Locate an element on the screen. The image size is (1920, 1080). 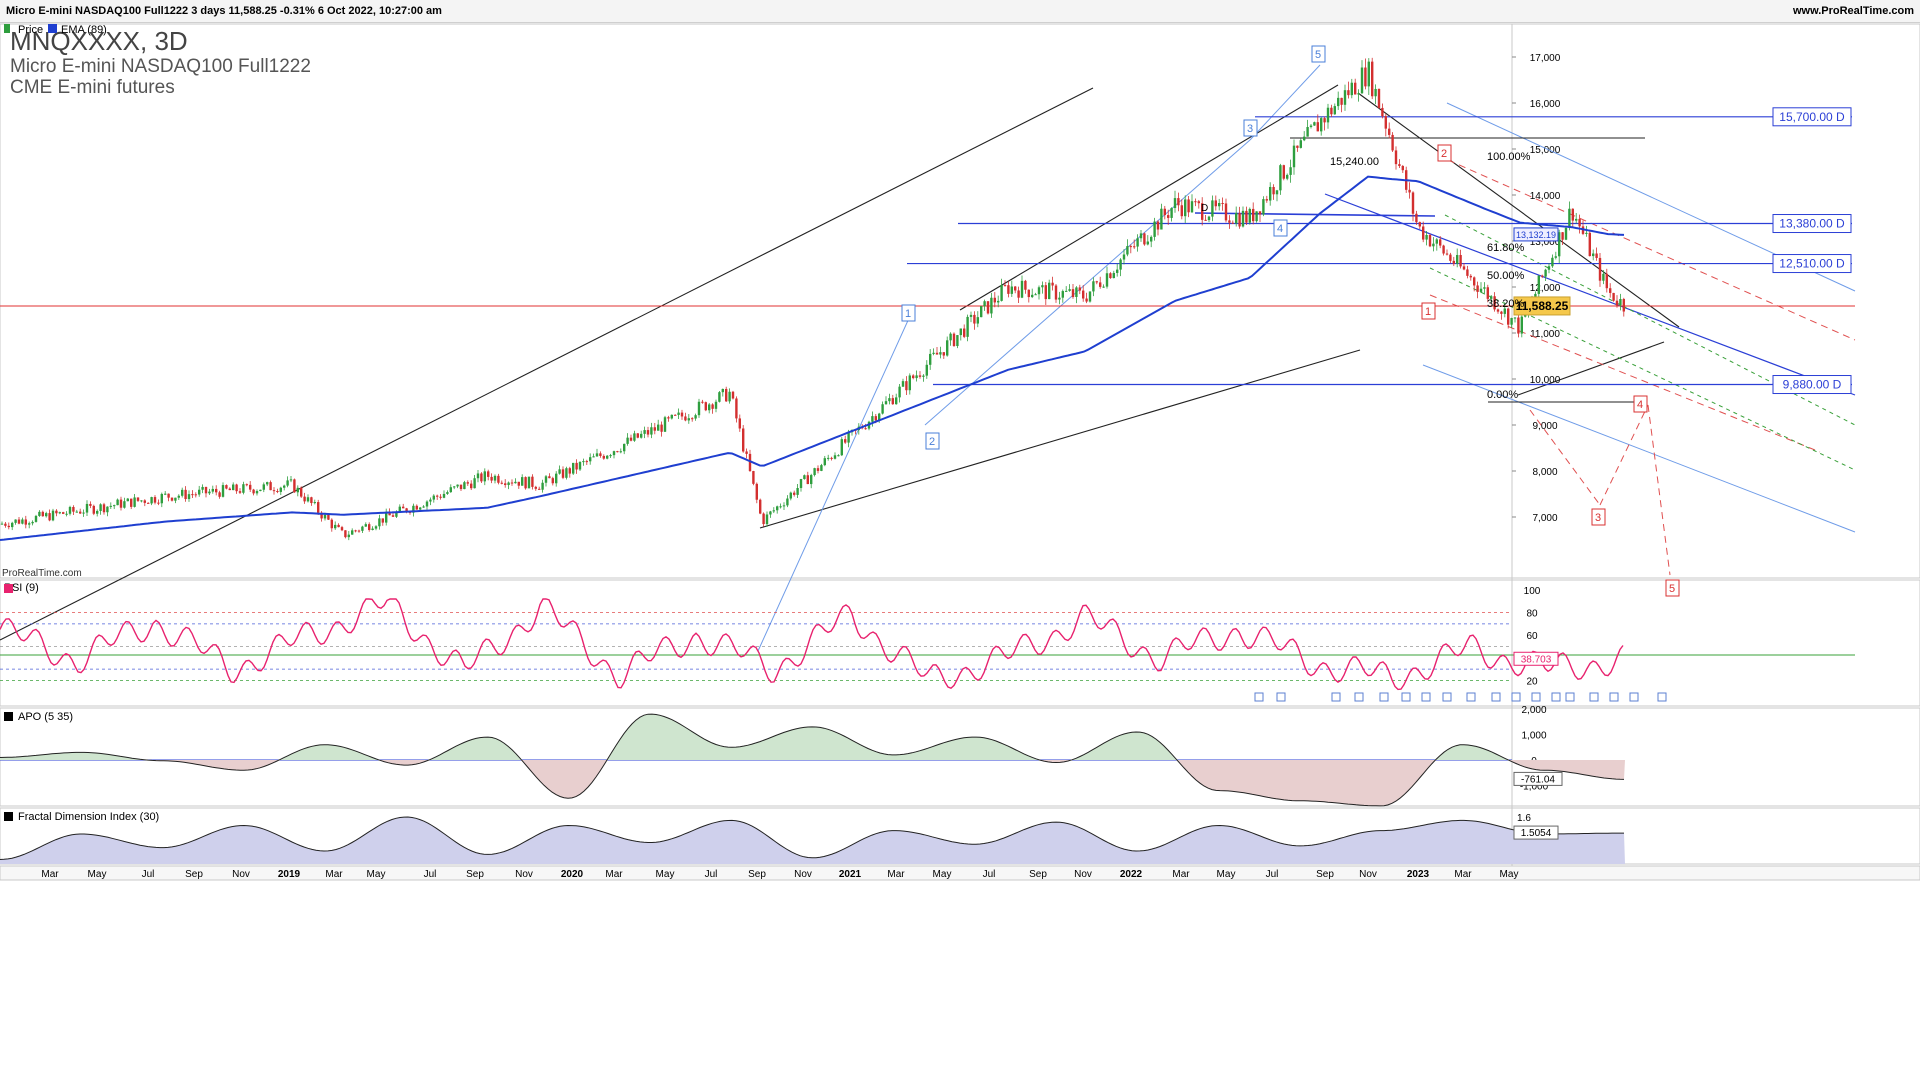
x-tick-label: Sep is located at coordinates (1038, 874).